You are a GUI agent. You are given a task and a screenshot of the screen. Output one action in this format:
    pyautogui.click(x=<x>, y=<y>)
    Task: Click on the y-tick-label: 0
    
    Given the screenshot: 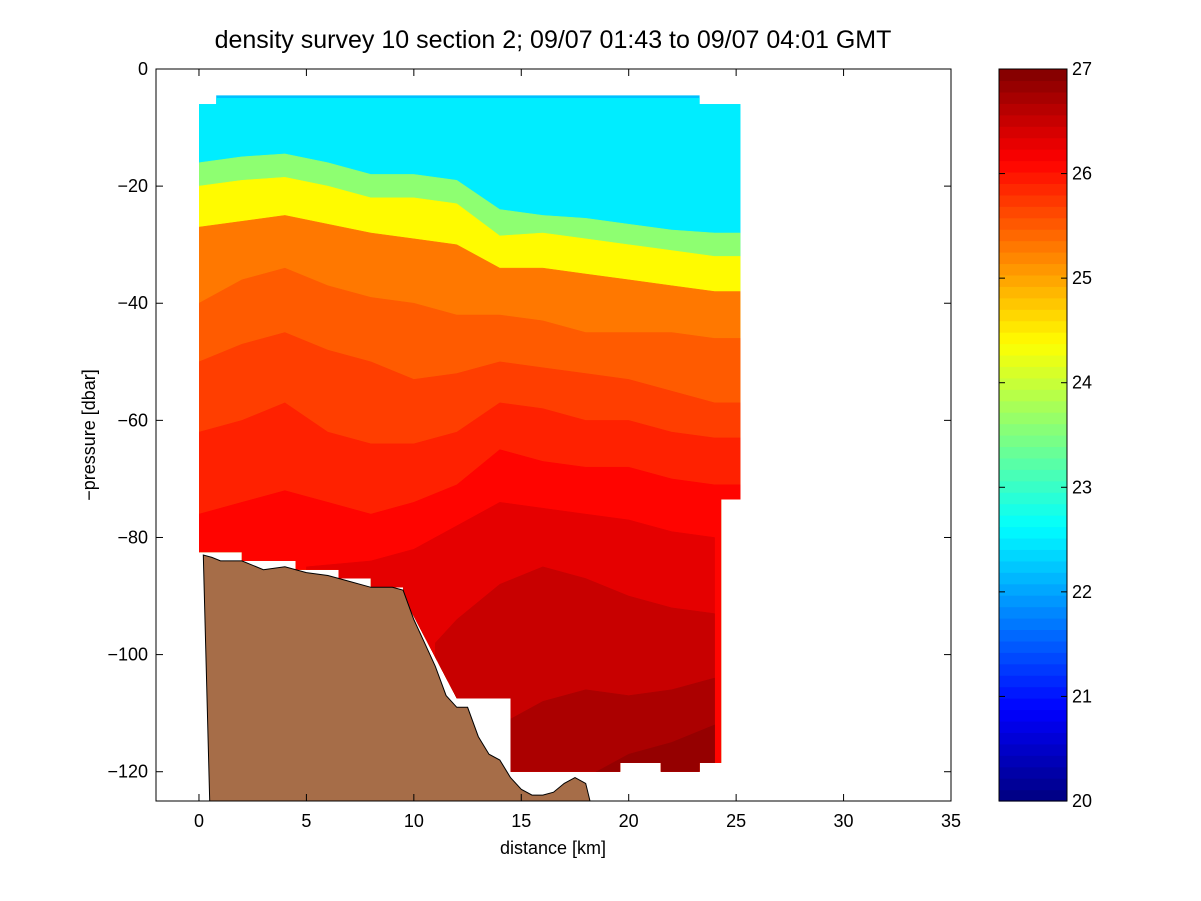 What is the action you would take?
    pyautogui.click(x=143, y=69)
    